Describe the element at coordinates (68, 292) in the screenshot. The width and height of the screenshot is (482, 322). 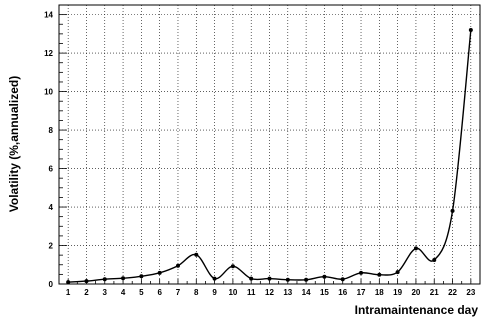
I see `x-tick-label: 1` at that location.